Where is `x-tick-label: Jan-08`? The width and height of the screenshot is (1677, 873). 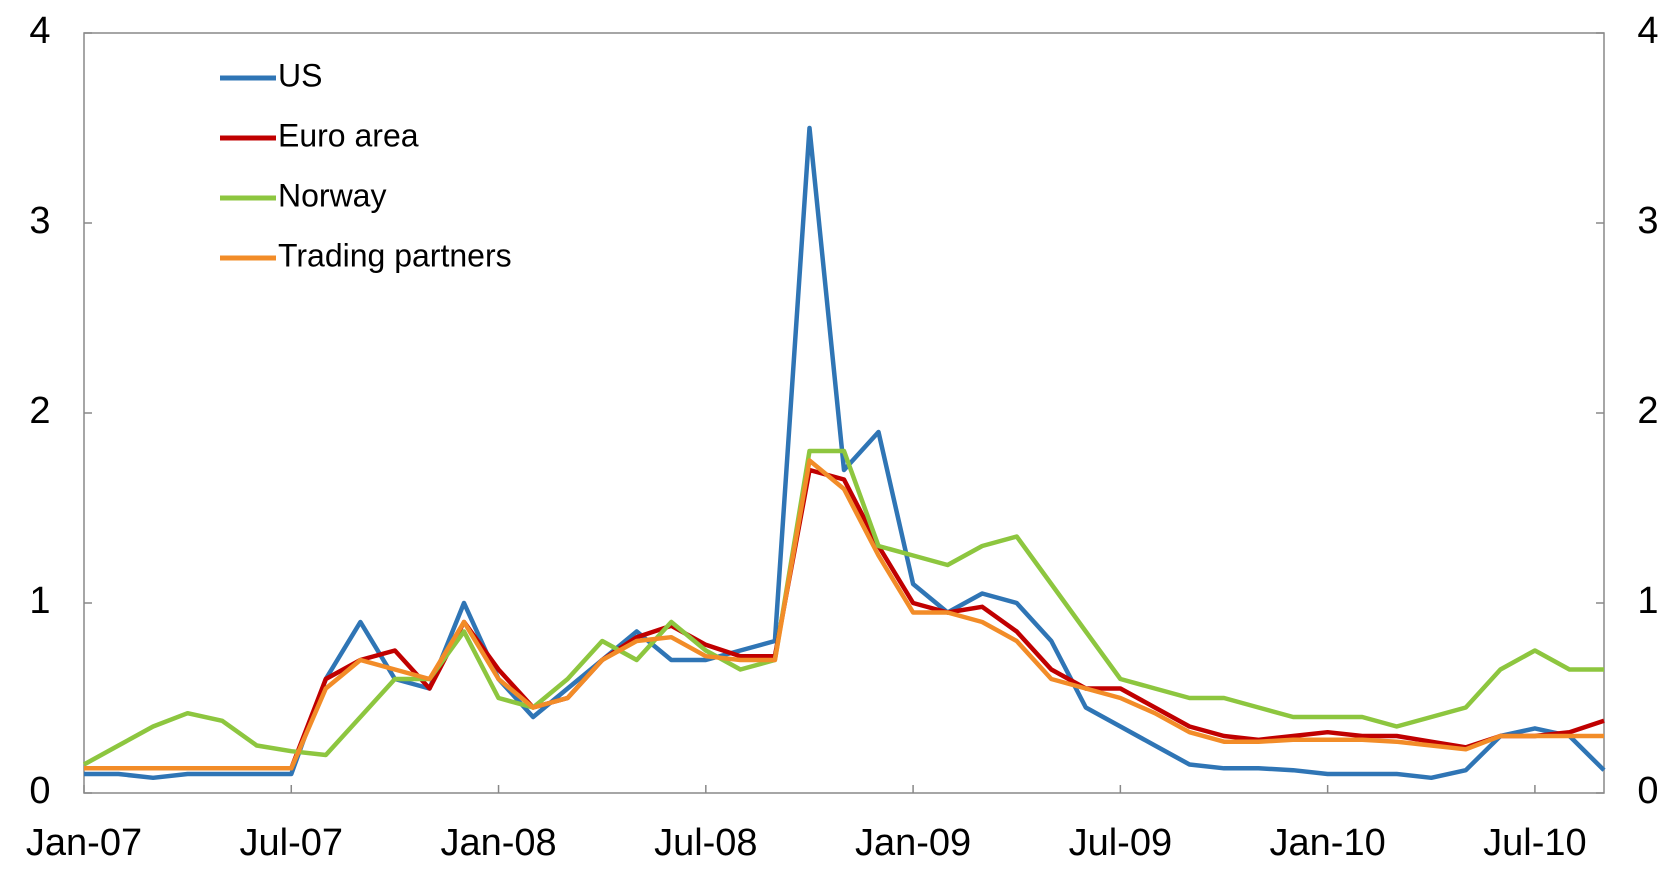 x-tick-label: Jan-08 is located at coordinates (498, 843).